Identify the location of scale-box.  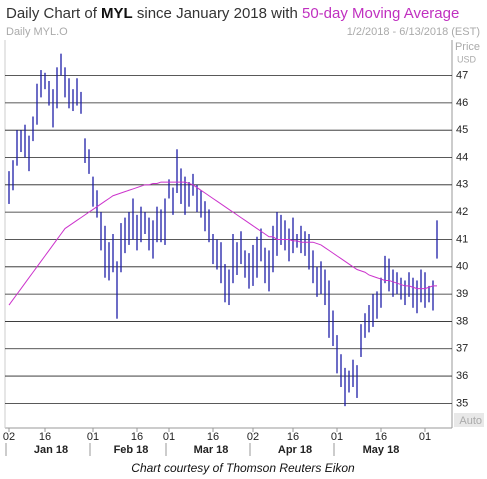
(469, 420).